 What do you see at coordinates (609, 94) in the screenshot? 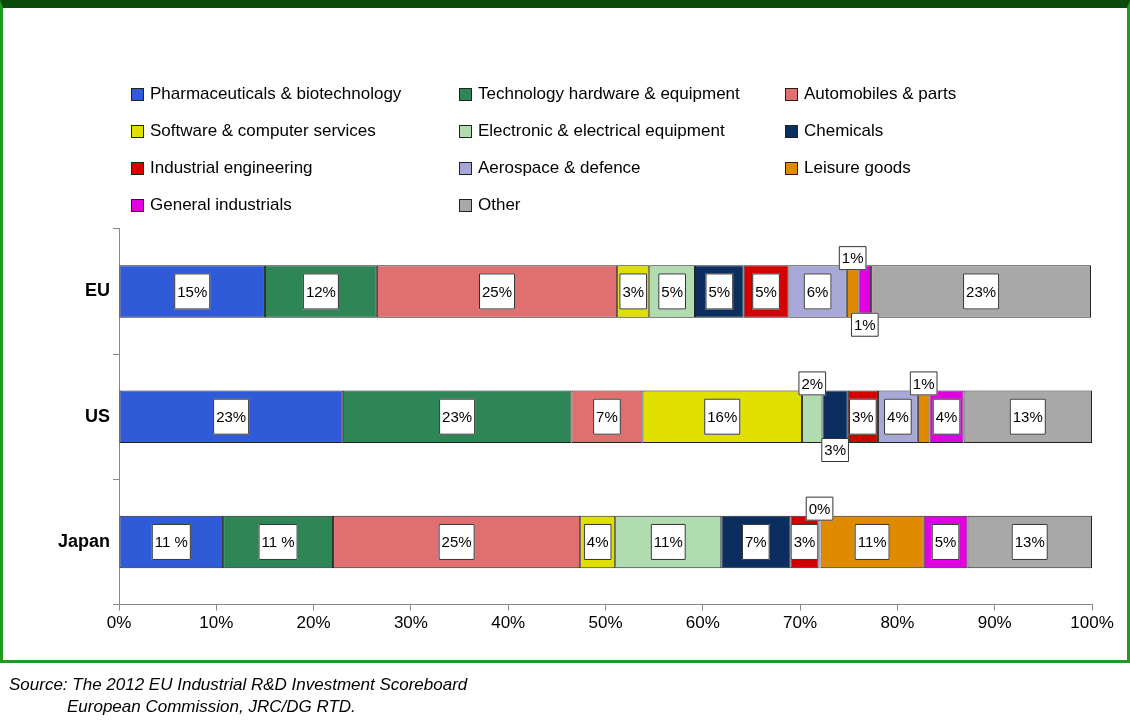
I see `legend-label: Technology hardware & equipment` at bounding box center [609, 94].